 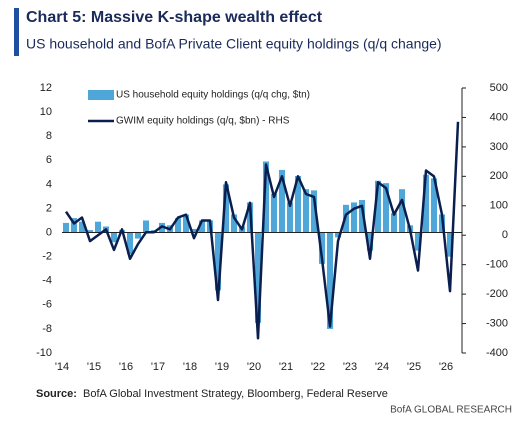 I want to click on x-tick-label: '16, so click(x=126, y=367).